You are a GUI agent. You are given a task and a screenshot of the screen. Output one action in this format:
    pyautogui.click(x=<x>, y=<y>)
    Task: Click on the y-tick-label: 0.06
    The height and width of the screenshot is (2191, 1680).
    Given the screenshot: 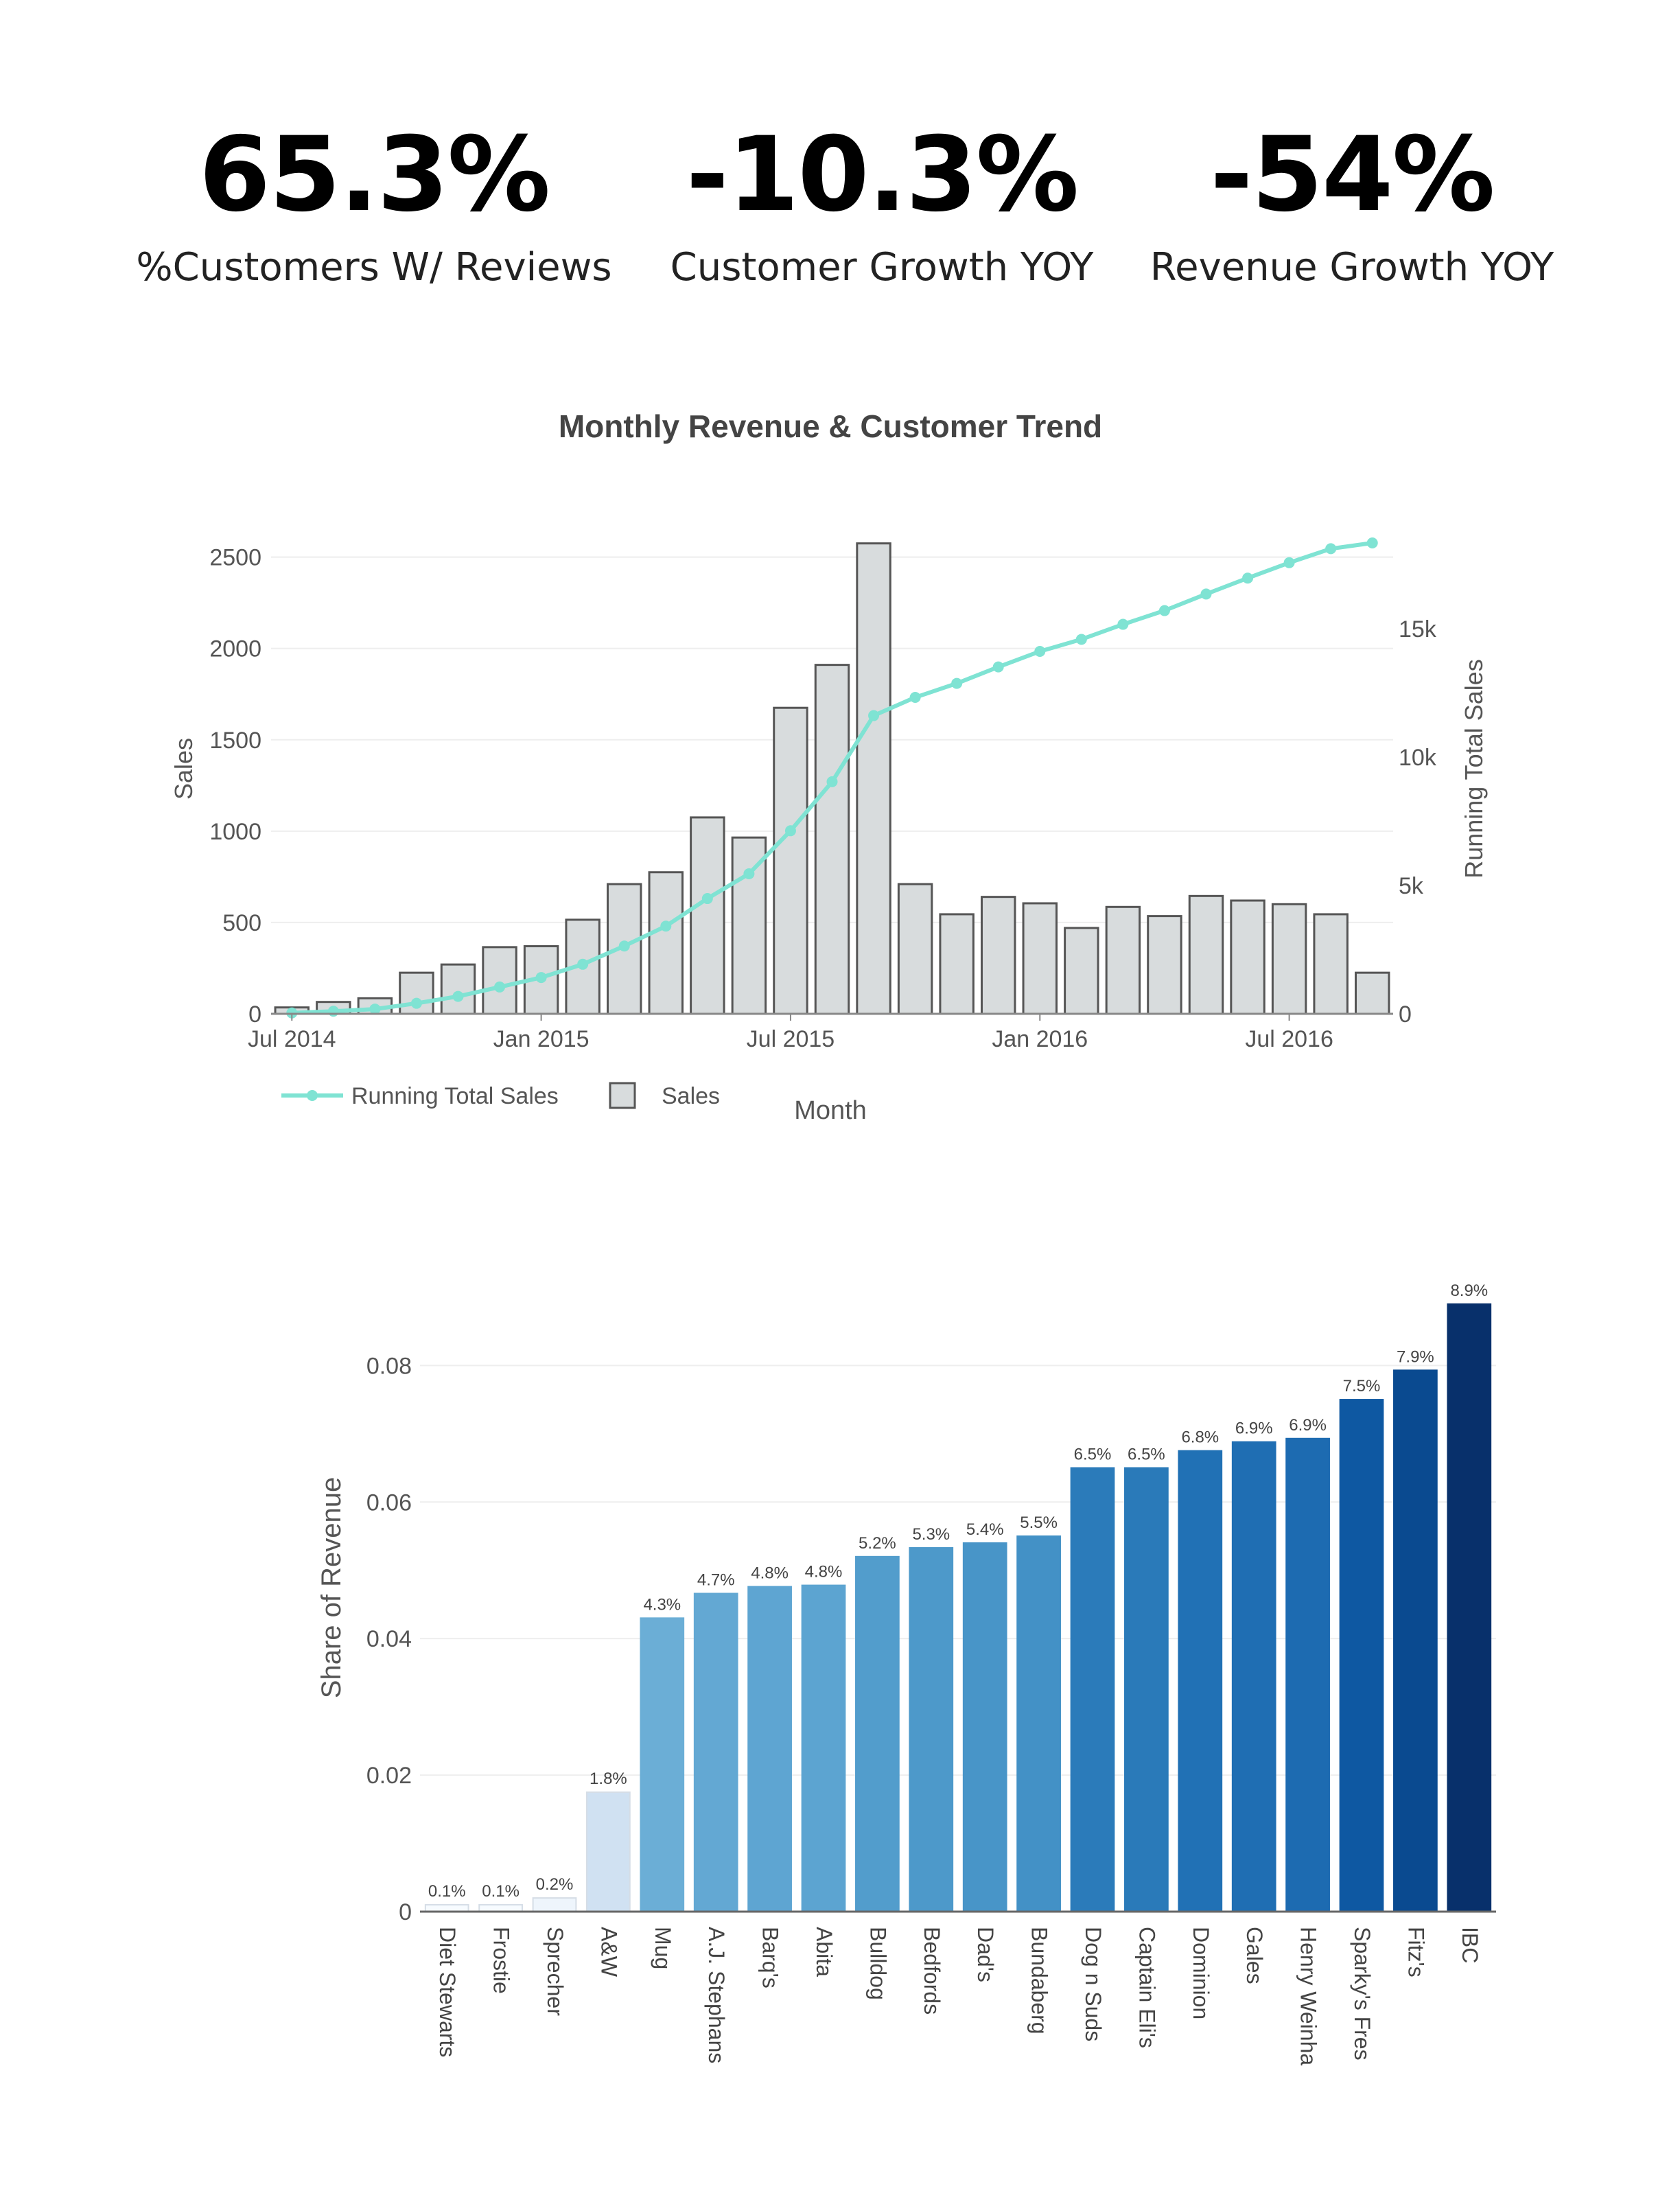 What is the action you would take?
    pyautogui.click(x=389, y=1502)
    